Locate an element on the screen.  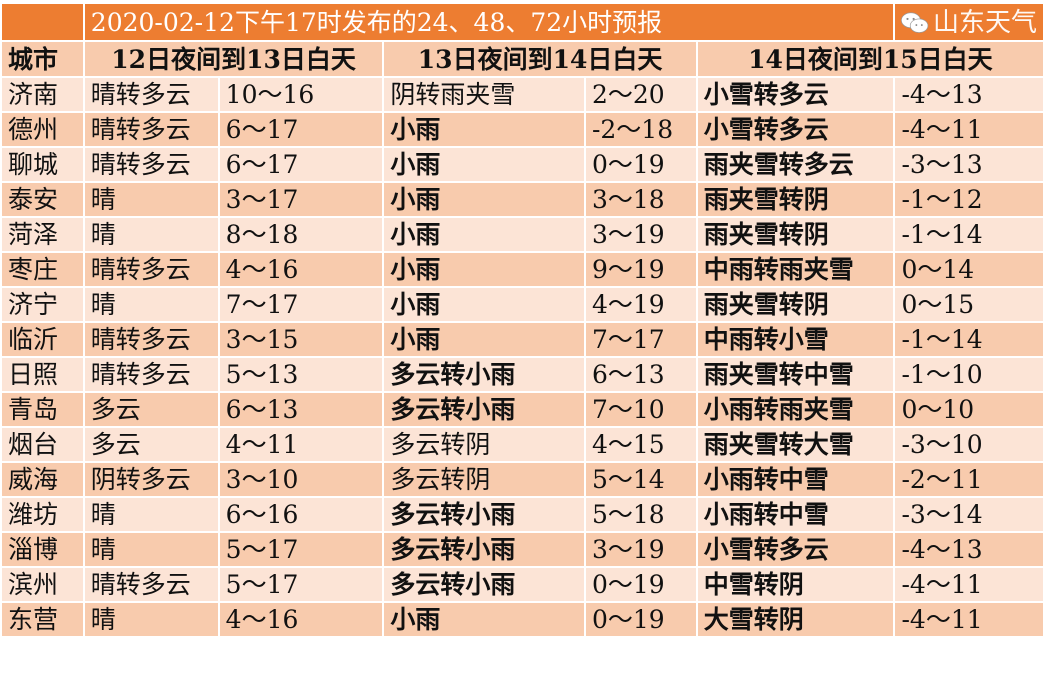
temp-period-3: 0～15 is located at coordinates (969, 304).